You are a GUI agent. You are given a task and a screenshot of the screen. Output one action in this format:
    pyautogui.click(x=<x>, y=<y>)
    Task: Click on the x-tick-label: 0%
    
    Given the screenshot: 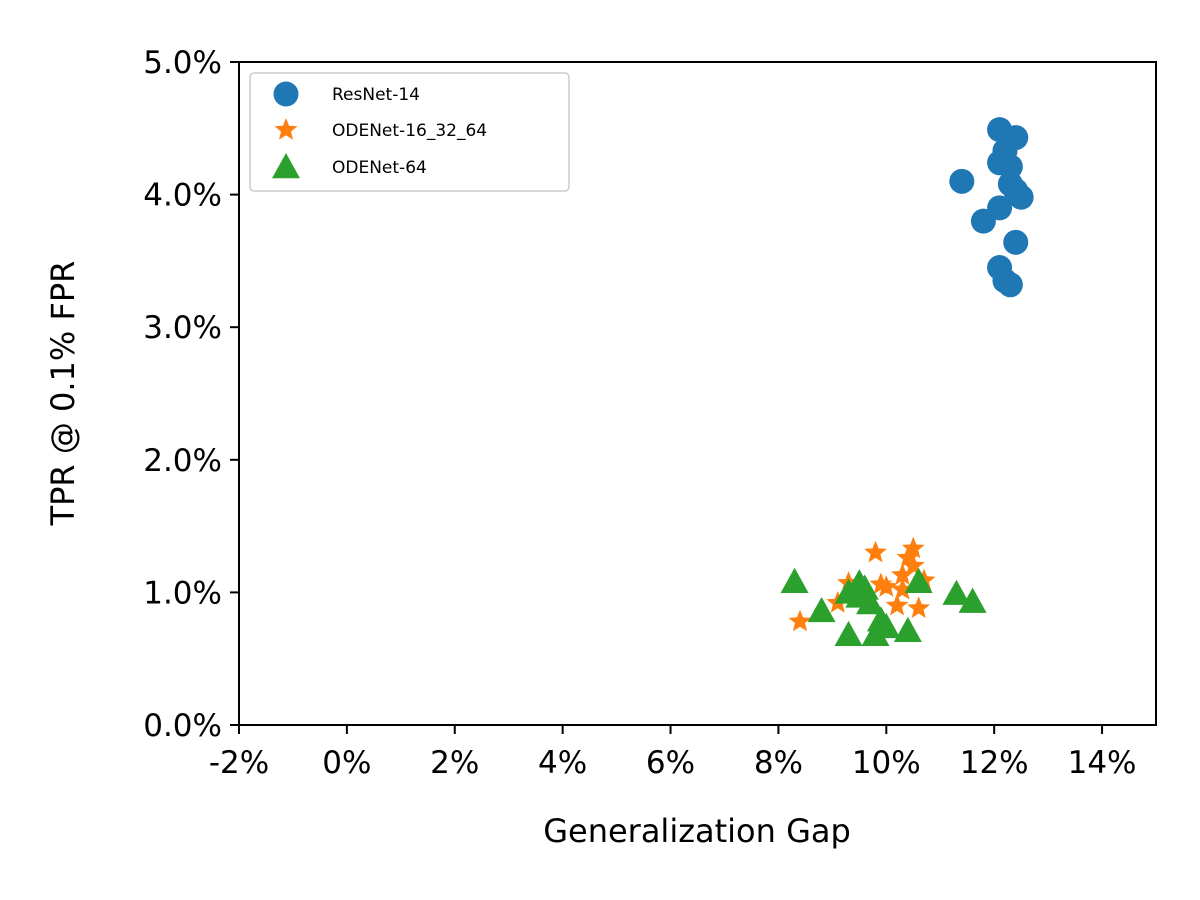 What is the action you would take?
    pyautogui.click(x=346, y=763)
    